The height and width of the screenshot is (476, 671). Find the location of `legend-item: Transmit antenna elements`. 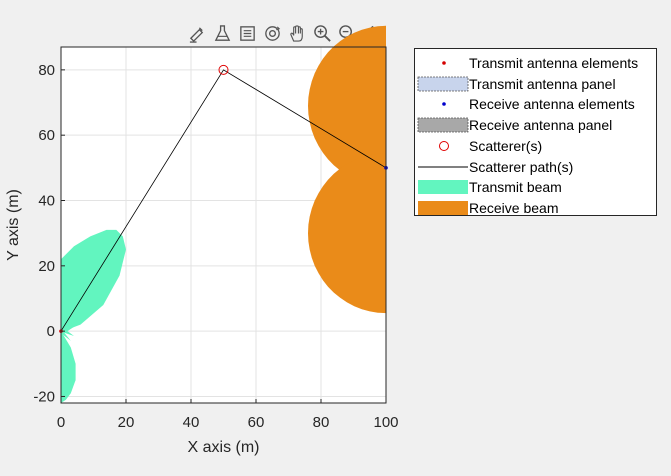

legend-item: Transmit antenna elements is located at coordinates (535, 63).